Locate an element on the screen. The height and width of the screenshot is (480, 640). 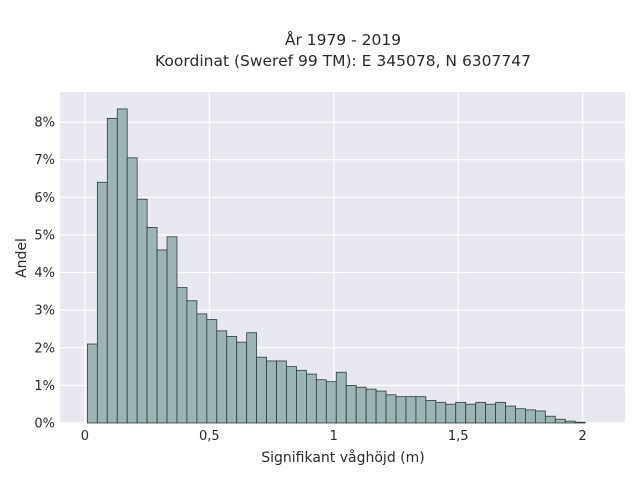
y-tick-label: 1% is located at coordinates (44, 386).